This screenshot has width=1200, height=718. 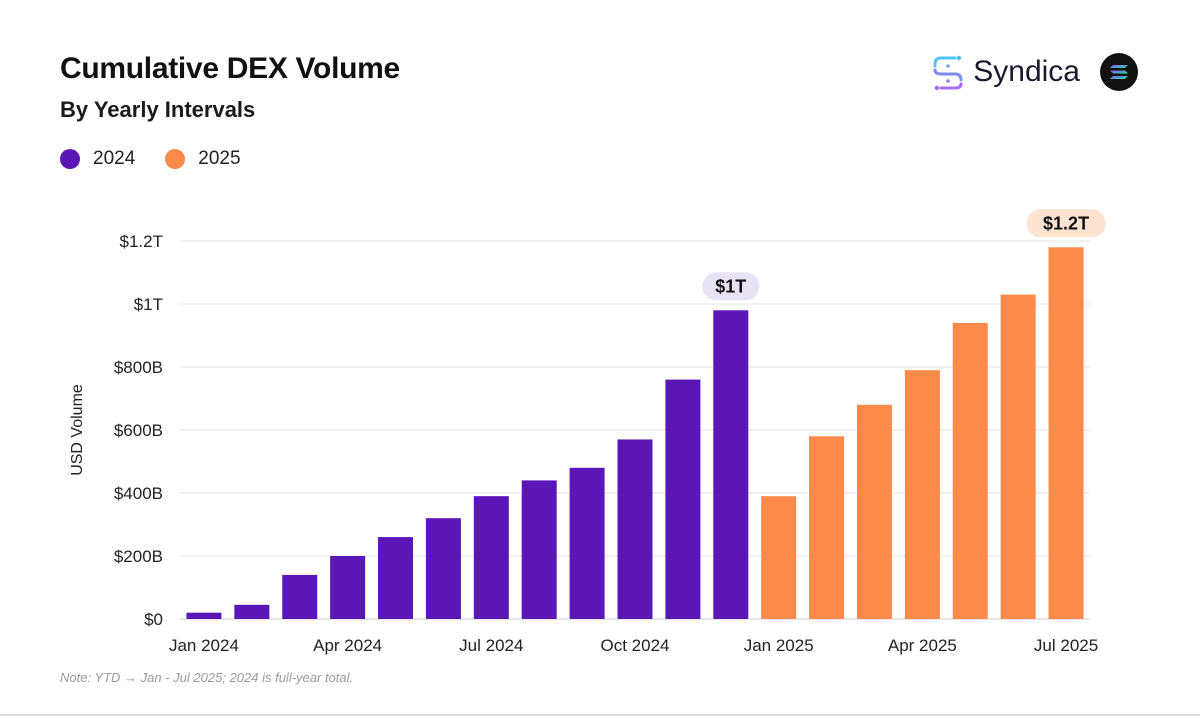 What do you see at coordinates (347, 645) in the screenshot?
I see `x-tick-label: Apr 2024` at bounding box center [347, 645].